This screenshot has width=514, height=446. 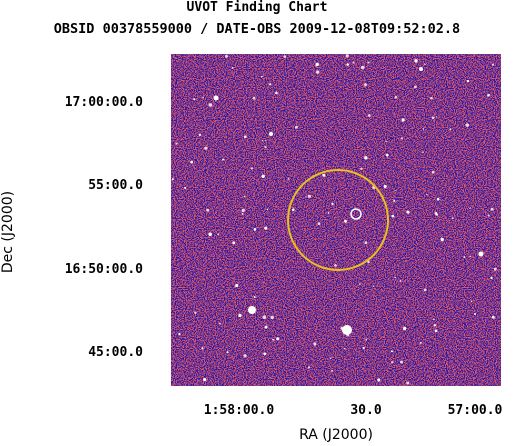 What do you see at coordinates (115, 352) in the screenshot?
I see `y-tick-label: 45:00.0` at bounding box center [115, 352].